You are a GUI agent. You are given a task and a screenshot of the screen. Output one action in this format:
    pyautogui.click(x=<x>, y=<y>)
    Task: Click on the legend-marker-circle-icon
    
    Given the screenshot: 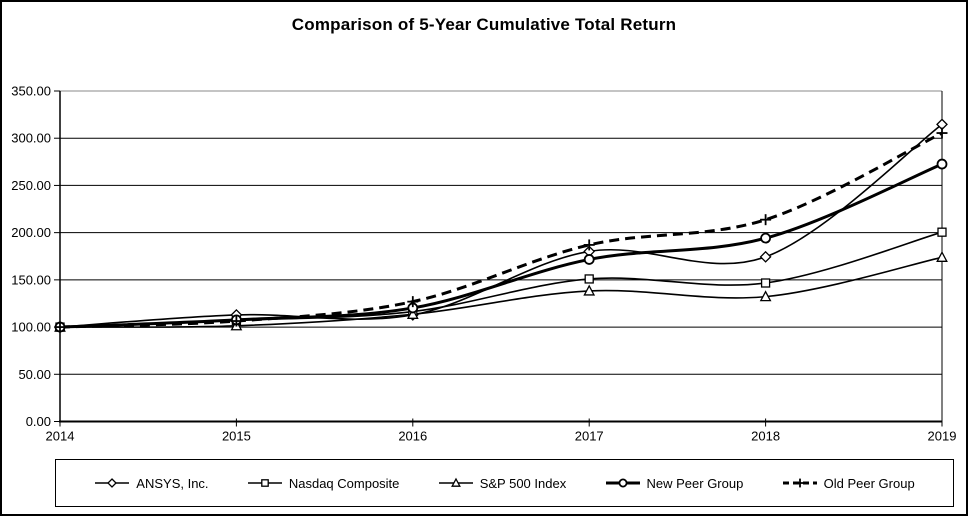 What is the action you would take?
    pyautogui.click(x=622, y=483)
    